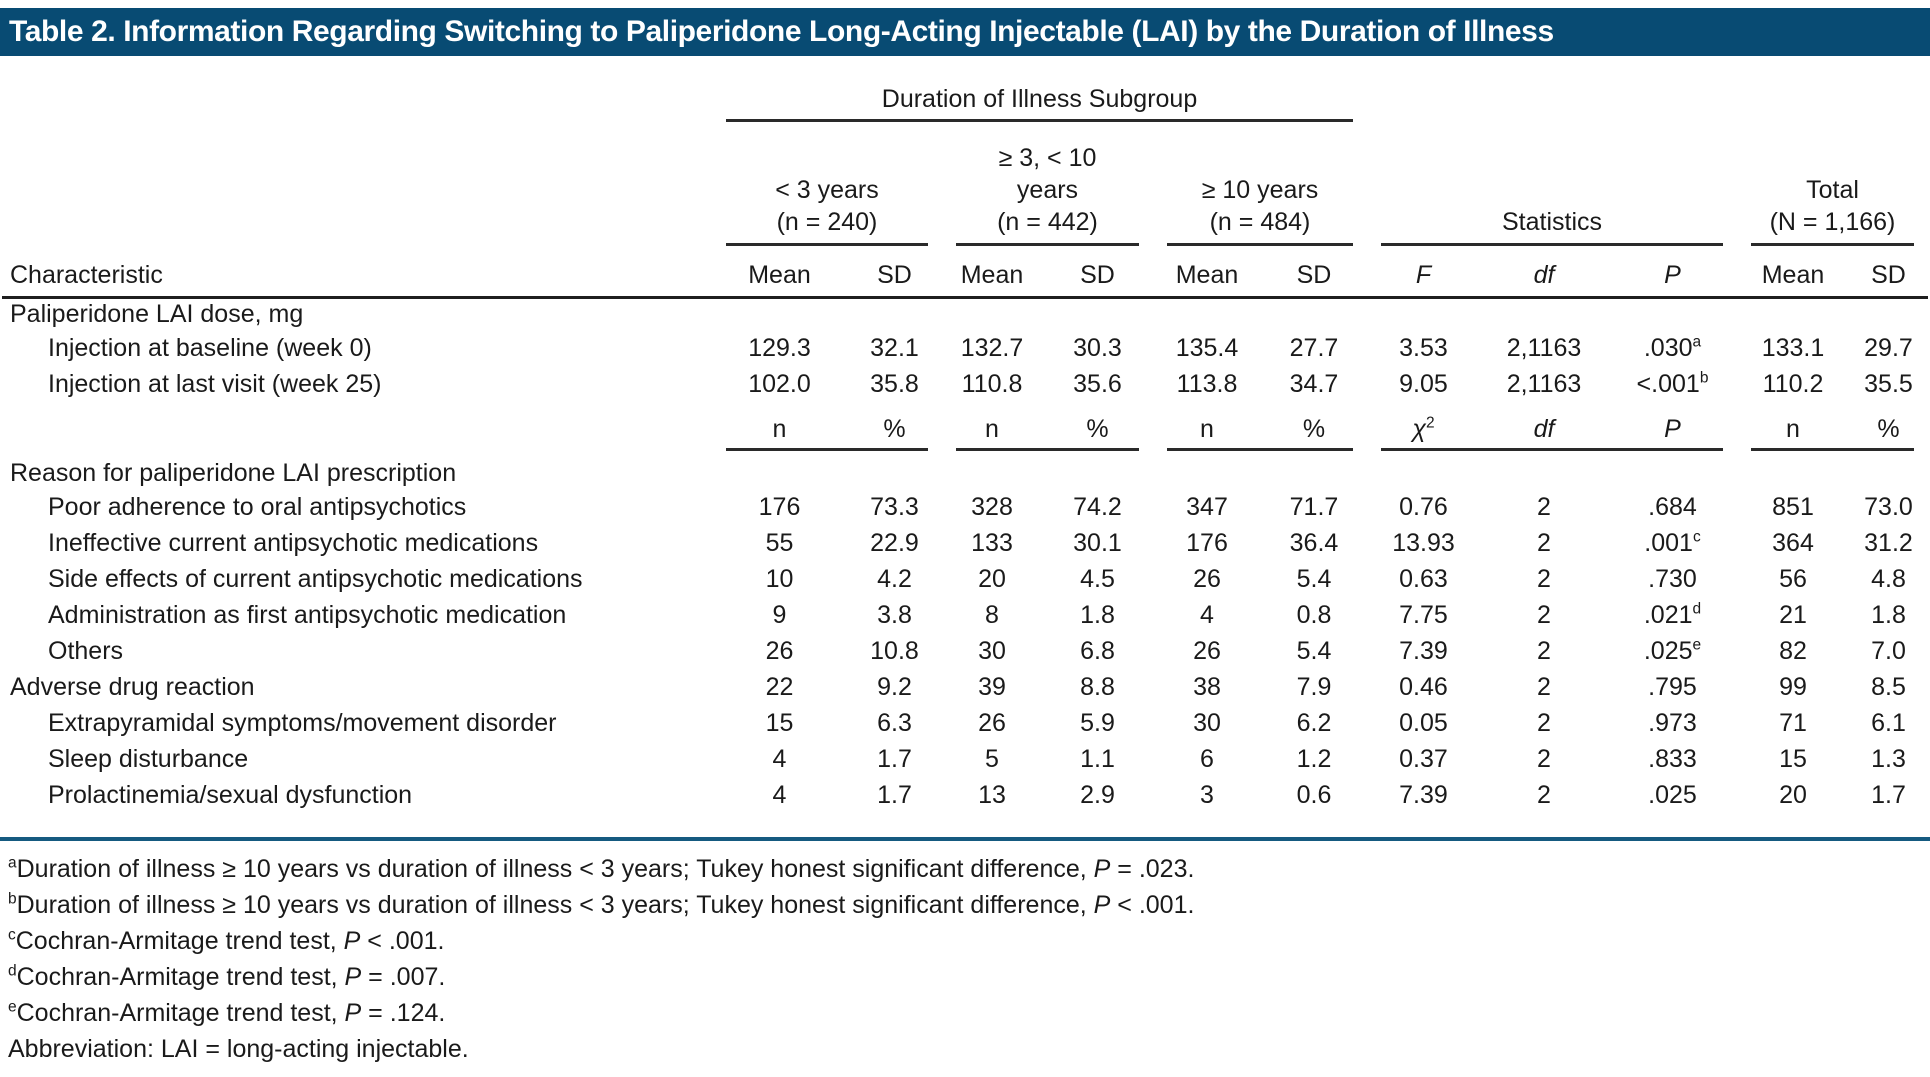 This screenshot has width=1930, height=1077. What do you see at coordinates (1423, 578) in the screenshot?
I see `cell: 0.63` at bounding box center [1423, 578].